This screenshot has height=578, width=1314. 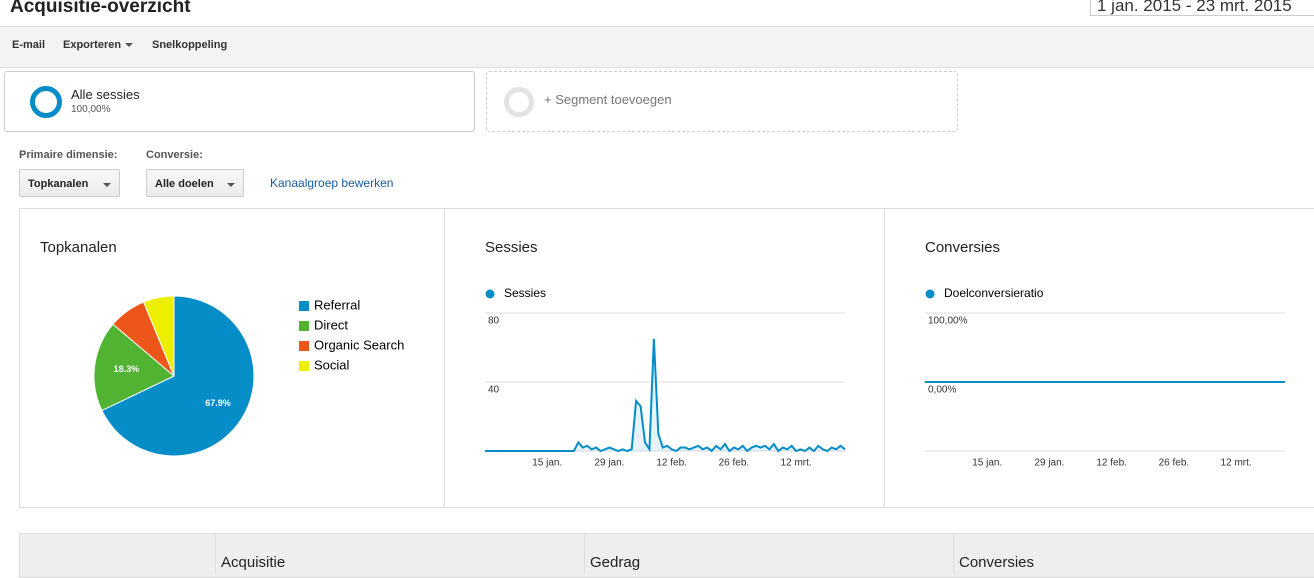 I want to click on legend-label: Organic Search, so click(x=359, y=344).